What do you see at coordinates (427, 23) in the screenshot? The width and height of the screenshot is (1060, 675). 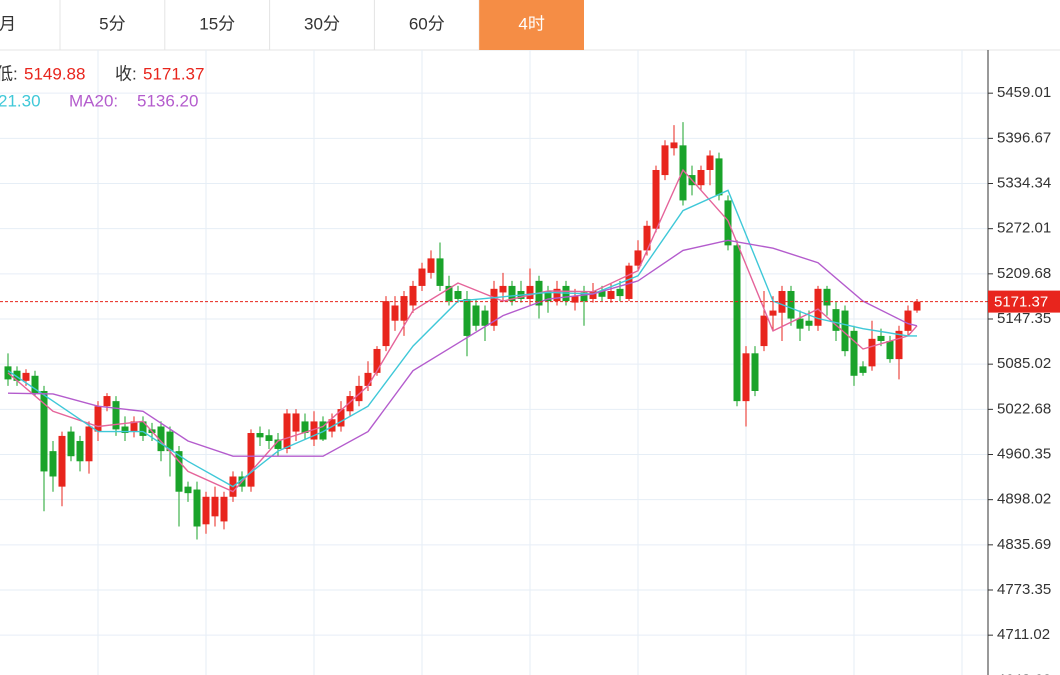 I see `tab: 60分` at bounding box center [427, 23].